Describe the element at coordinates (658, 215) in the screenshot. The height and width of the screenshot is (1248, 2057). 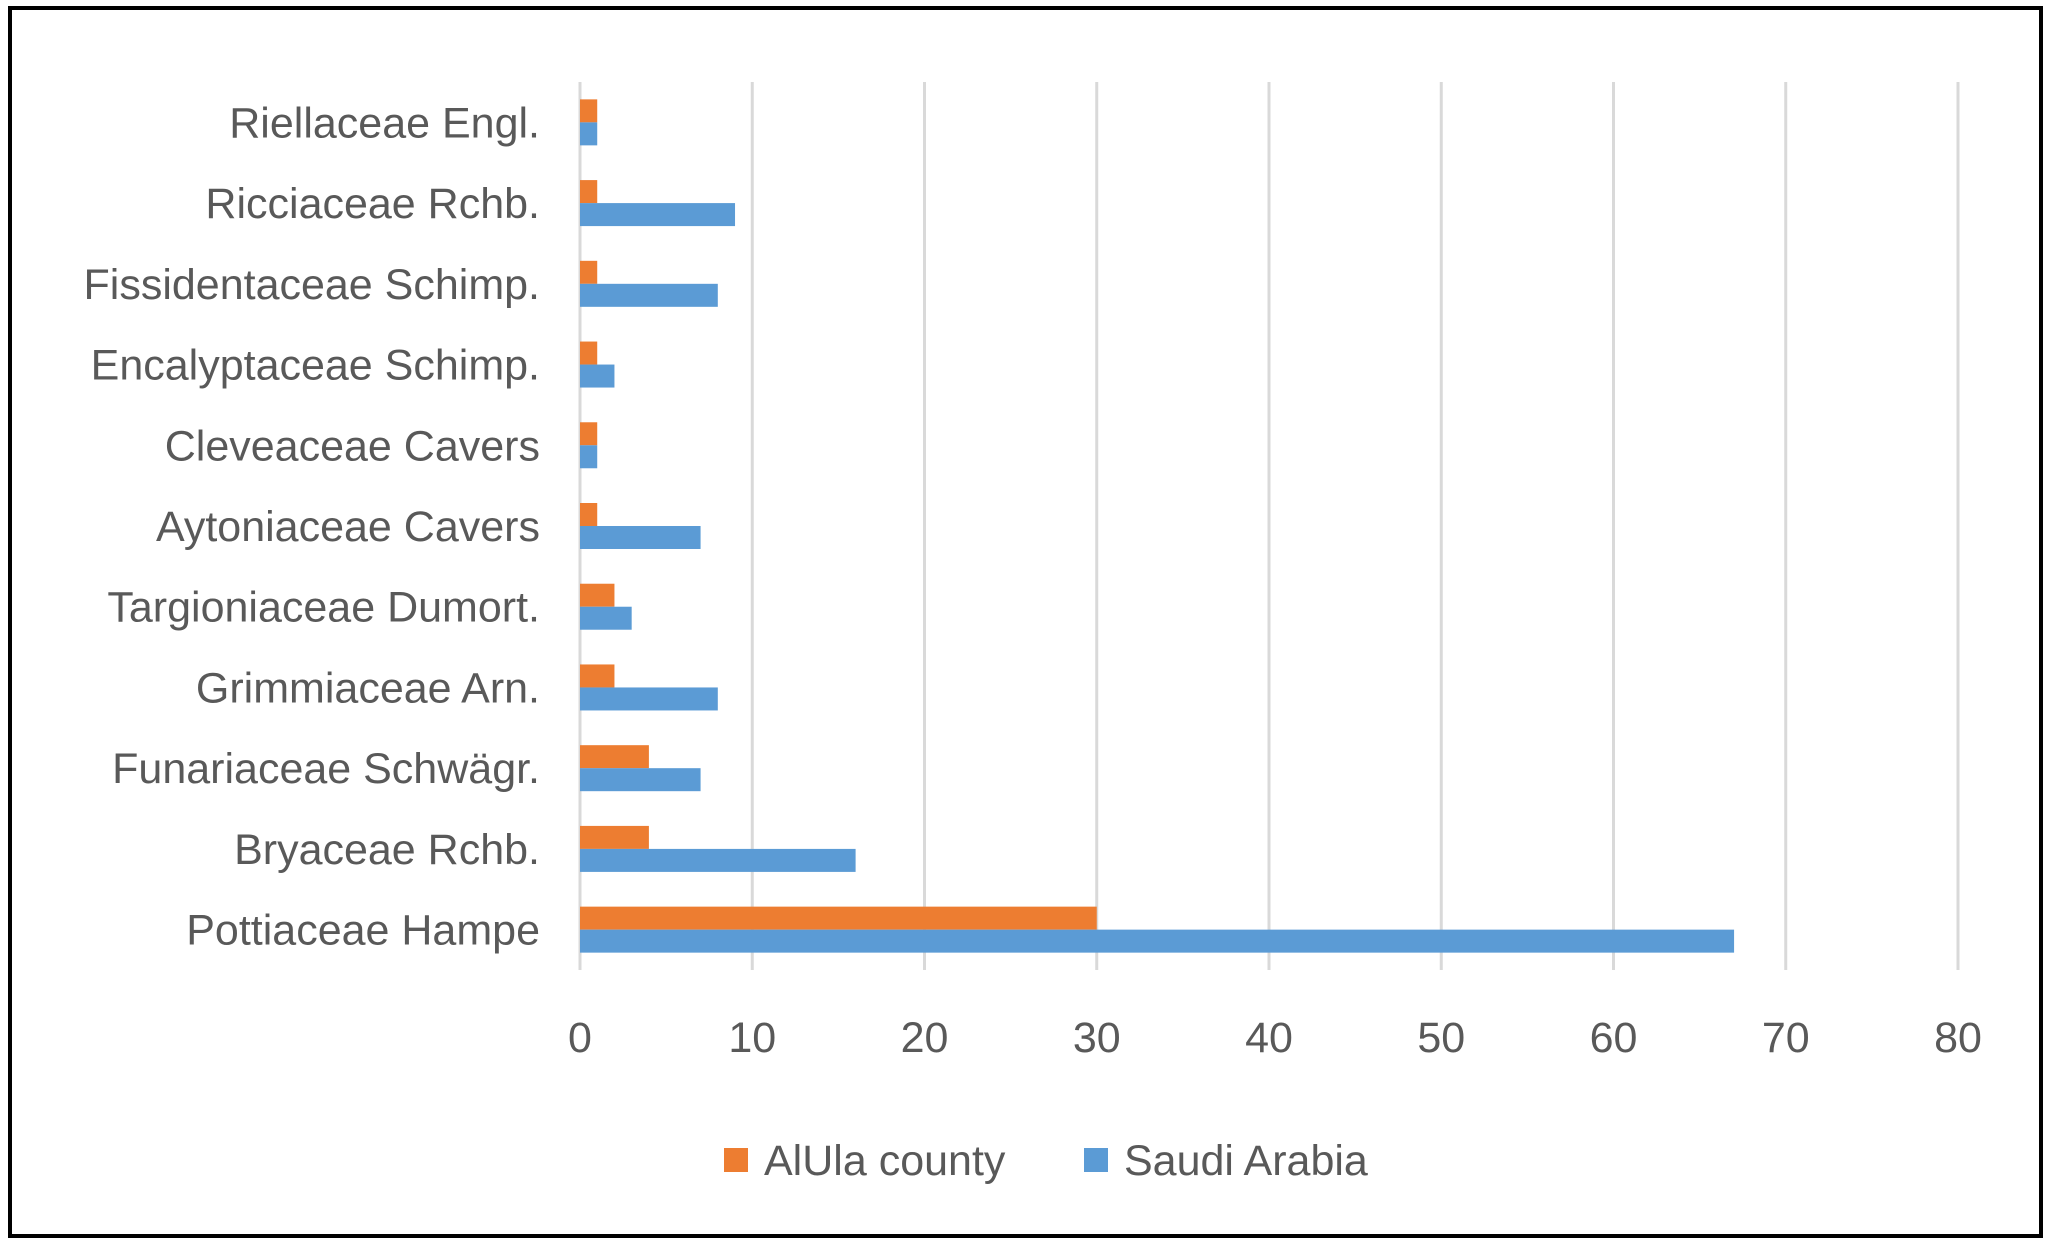
I see `bar-saudi-arabia-ricciaceae-rchb` at that location.